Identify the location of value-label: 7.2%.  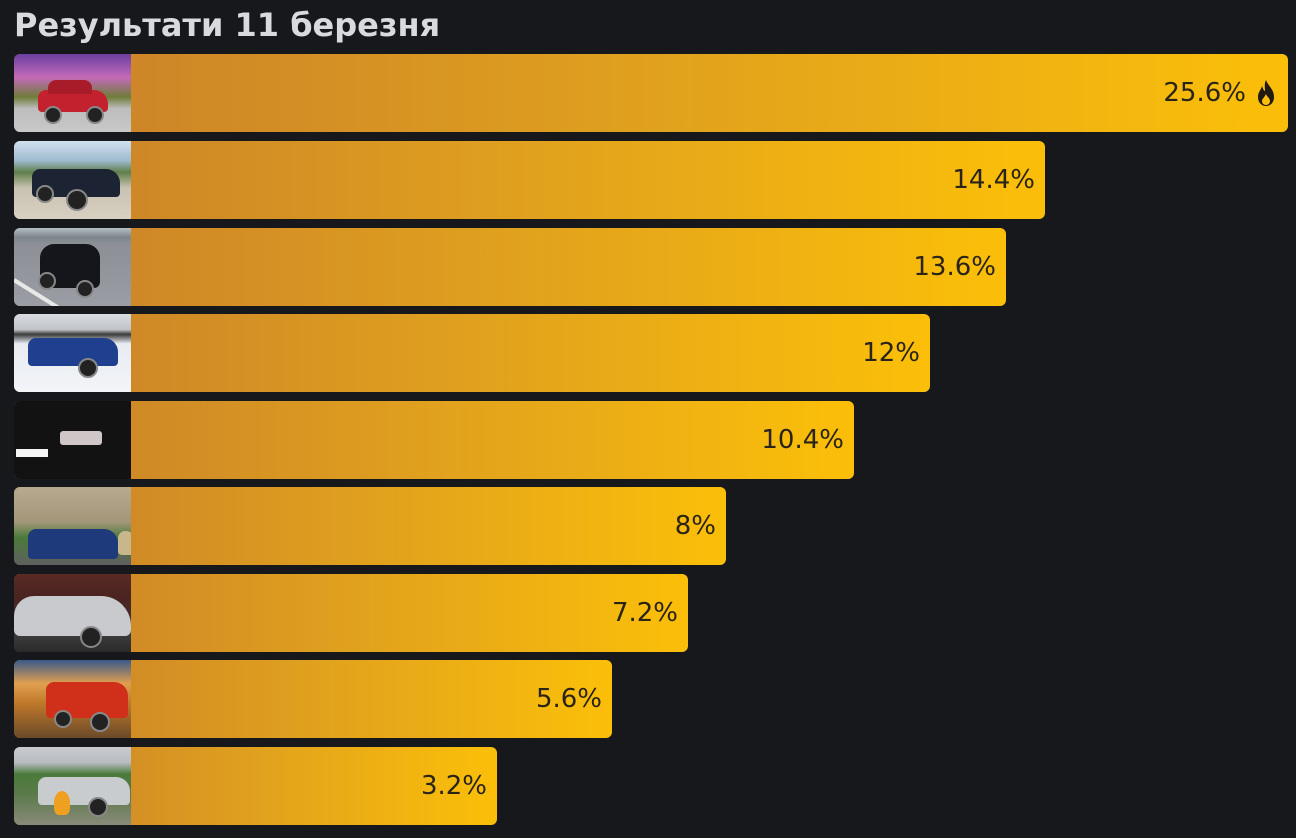
(644, 613).